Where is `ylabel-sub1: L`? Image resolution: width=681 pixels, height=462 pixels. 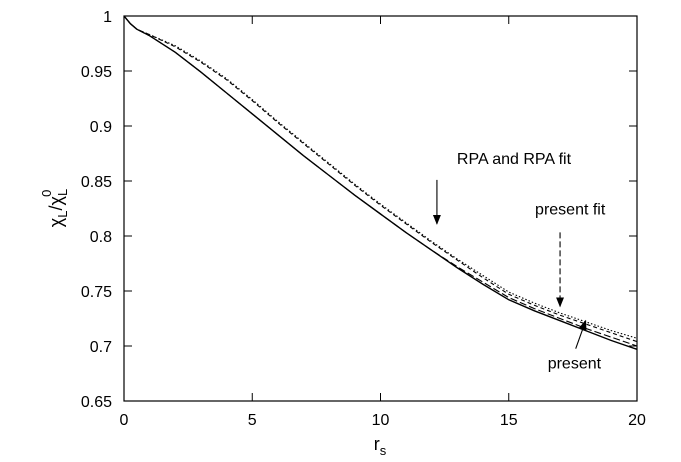
ylabel-sub1: L is located at coordinates (62, 214).